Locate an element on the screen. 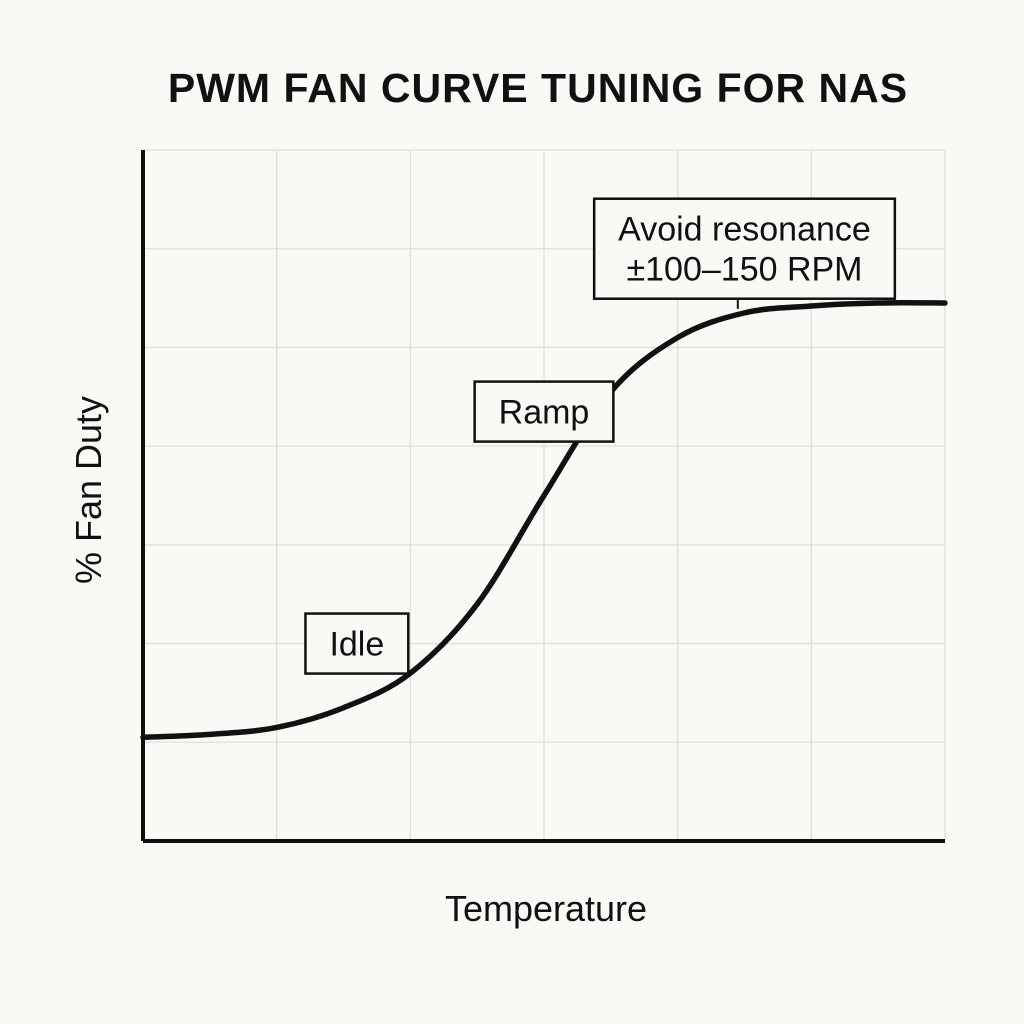 This screenshot has width=1024, height=1024. chart-title: PWM FAN CURVE TUNING FOR NAS is located at coordinates (538, 88).